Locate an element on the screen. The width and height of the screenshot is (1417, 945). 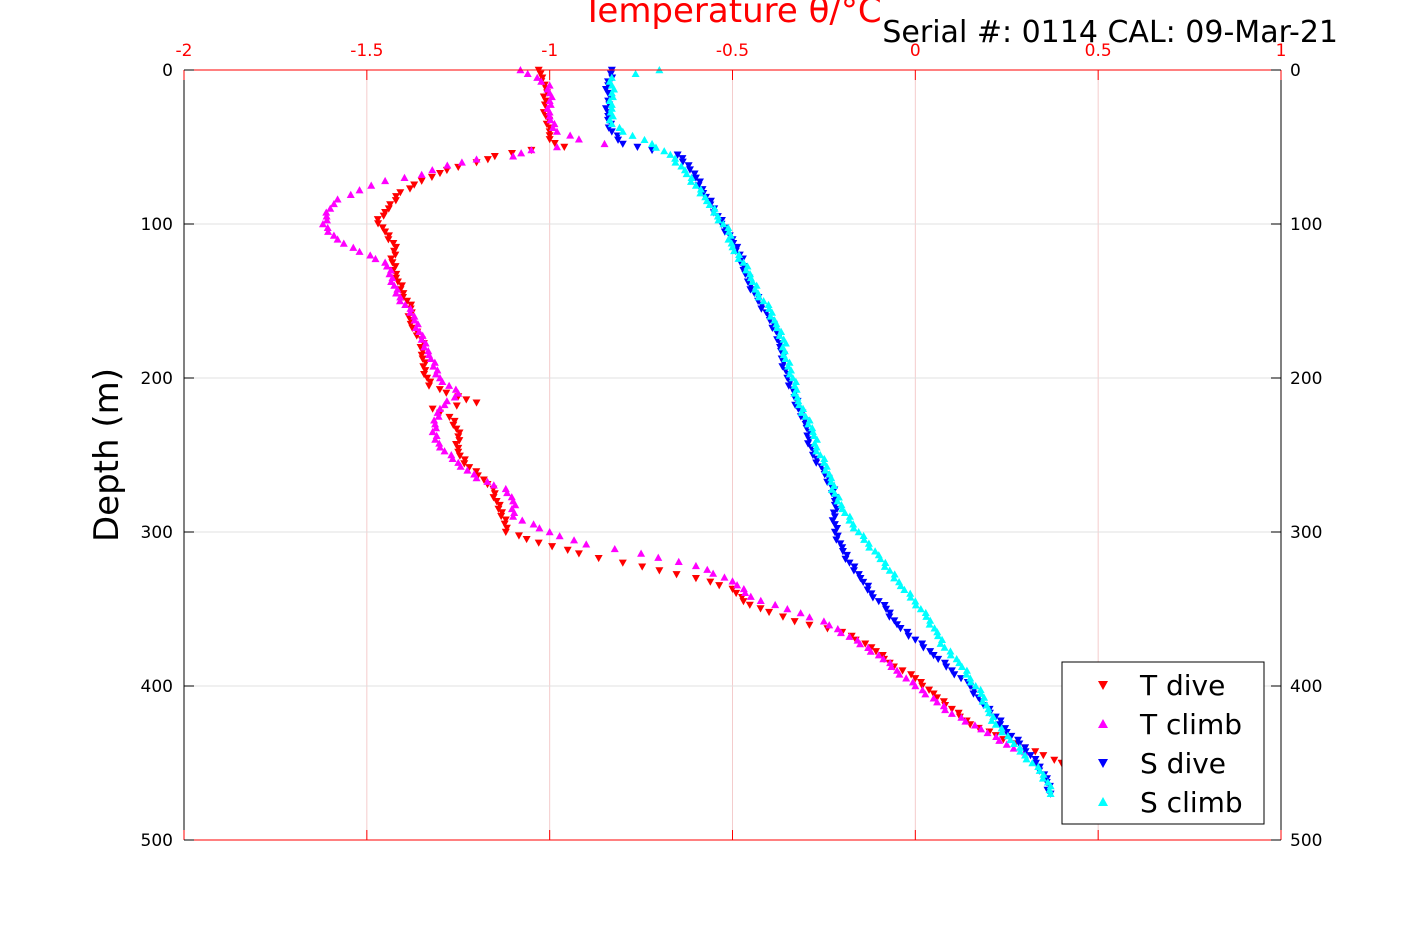
legend-marker is located at coordinates (1103, 801).